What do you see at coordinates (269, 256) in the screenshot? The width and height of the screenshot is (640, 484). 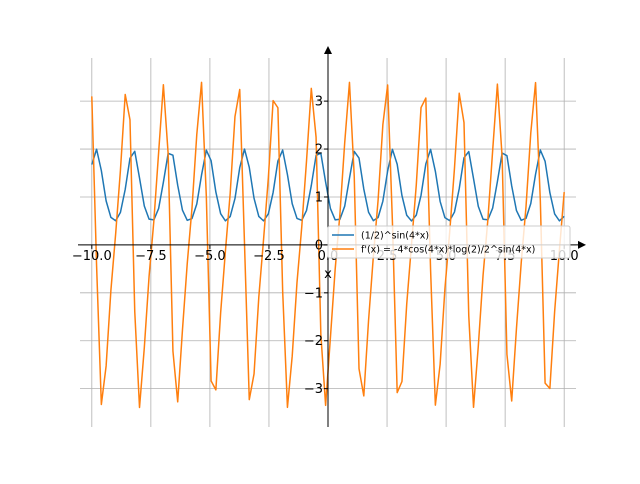 I see `x-tick-label: −2.5` at bounding box center [269, 256].